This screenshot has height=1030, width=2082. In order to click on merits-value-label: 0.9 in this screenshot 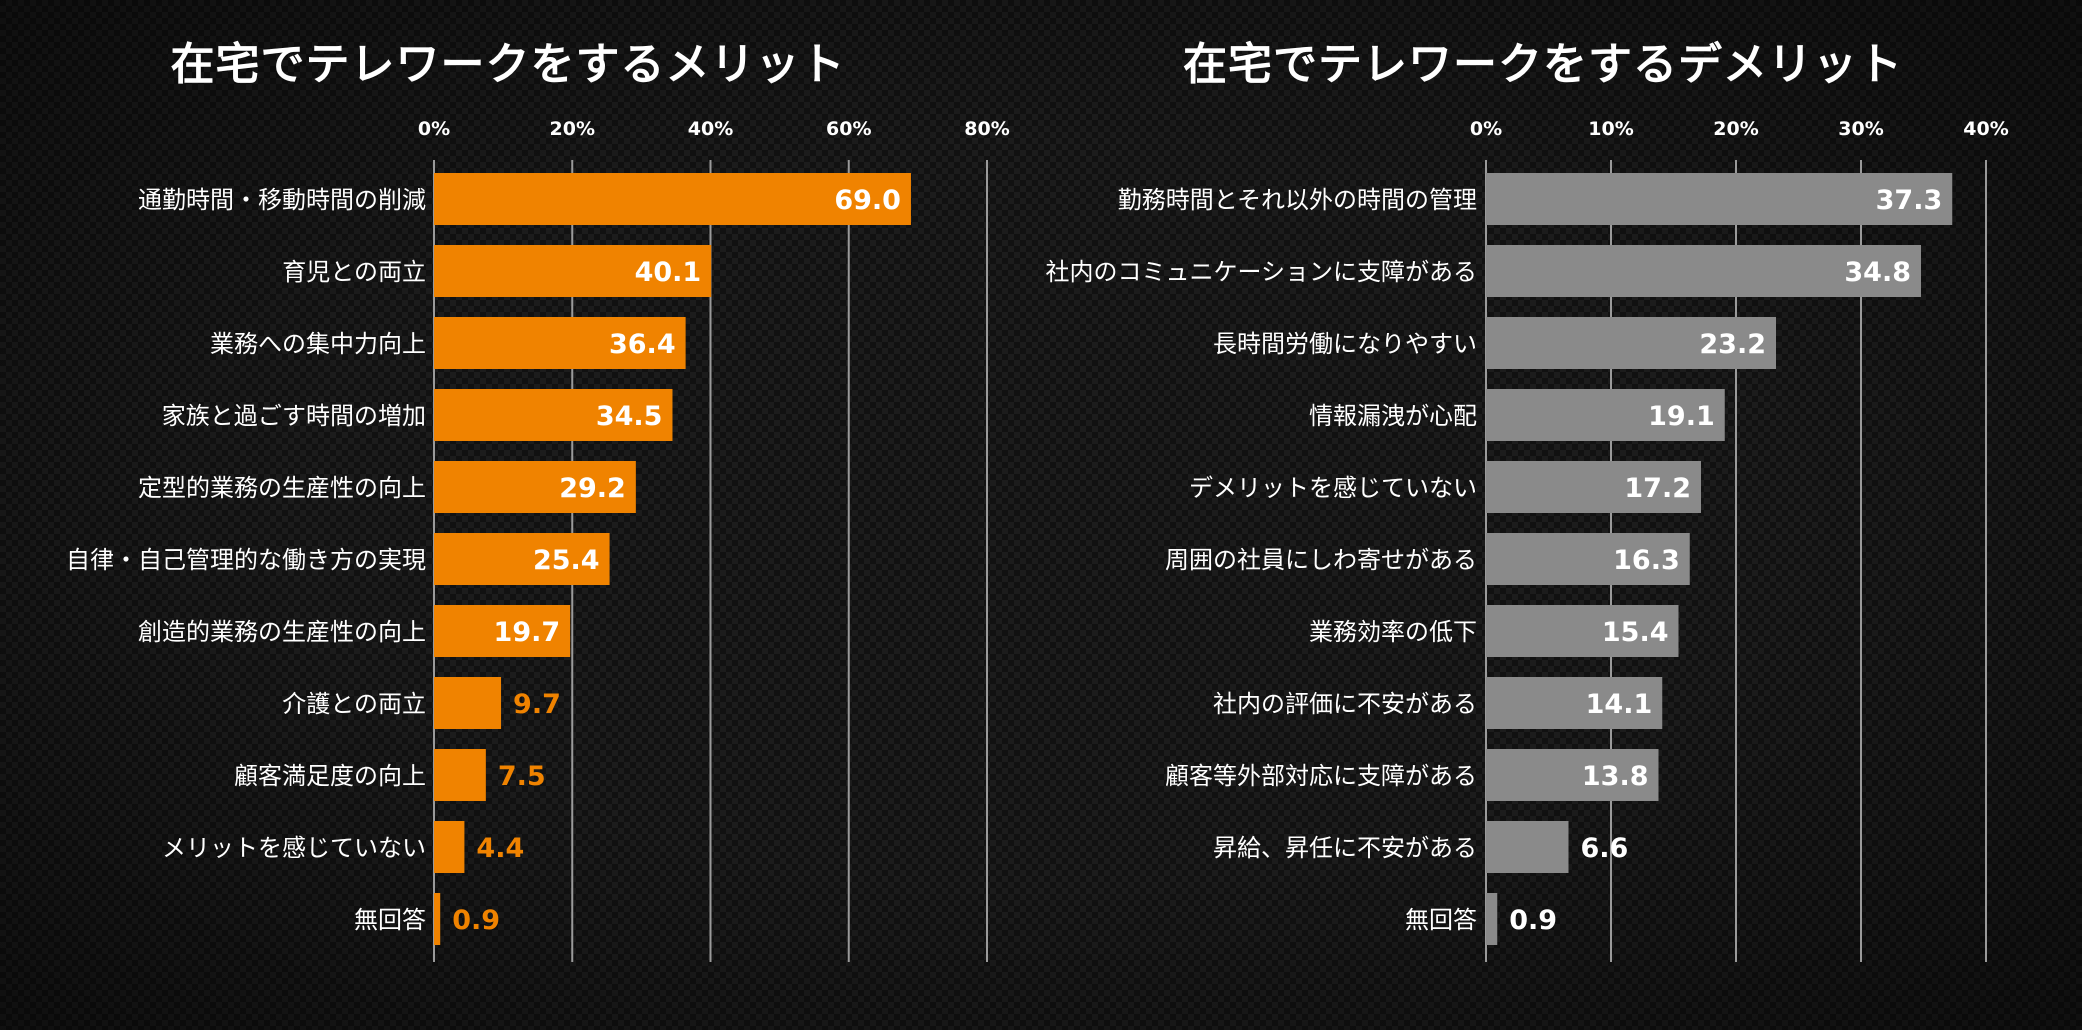, I will do `click(476, 920)`.